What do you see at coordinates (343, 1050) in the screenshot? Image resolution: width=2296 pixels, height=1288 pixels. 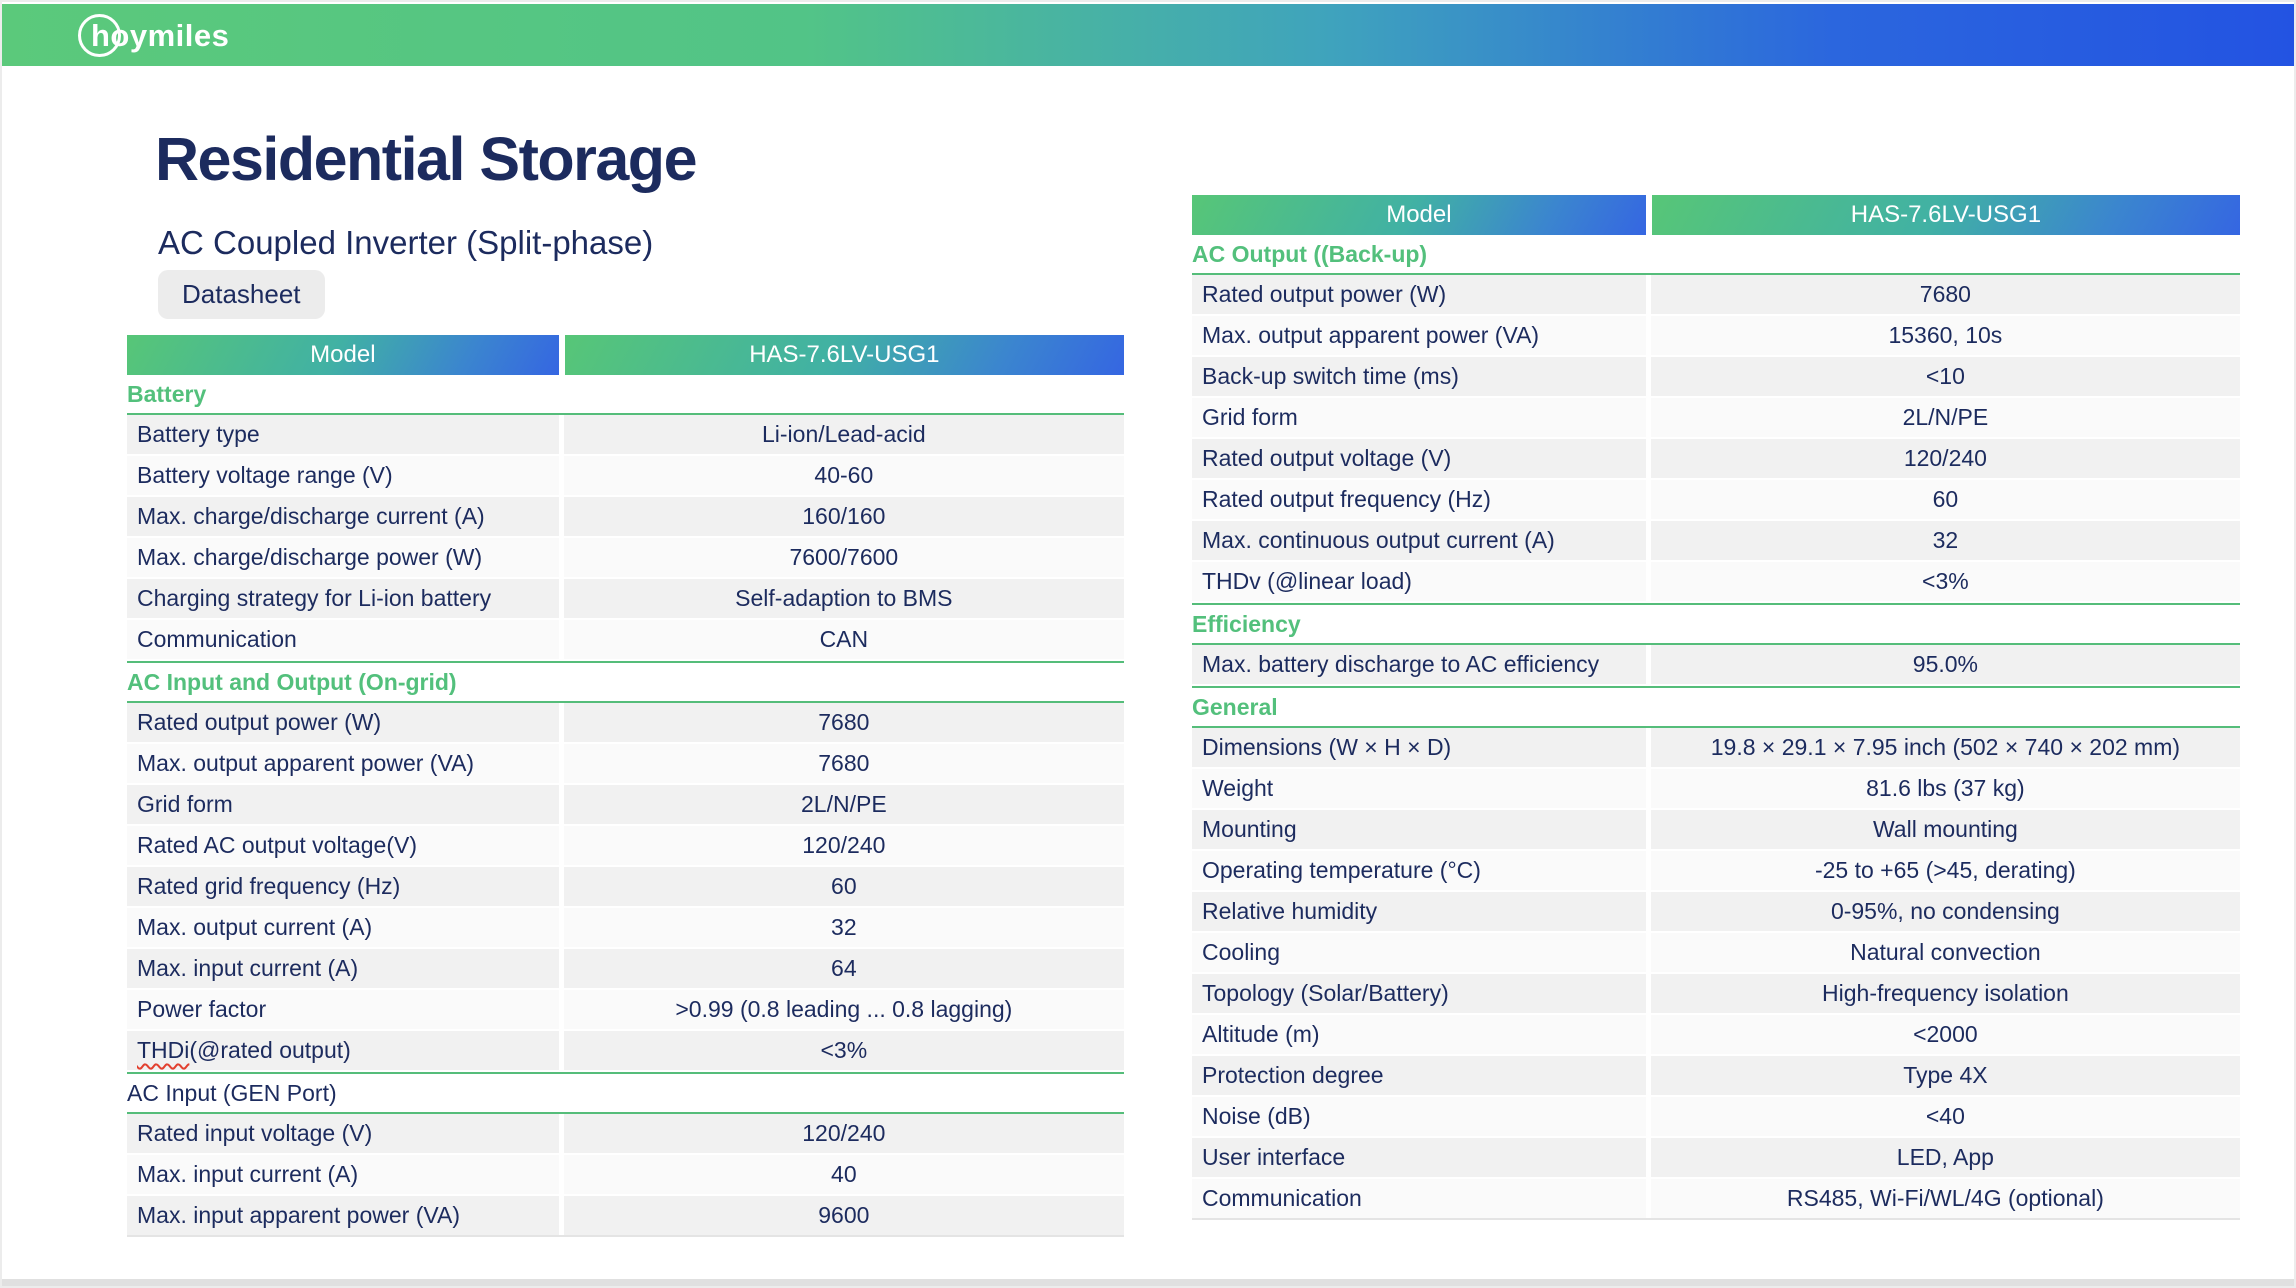 I see `spec-label: THDi (@rated output)` at bounding box center [343, 1050].